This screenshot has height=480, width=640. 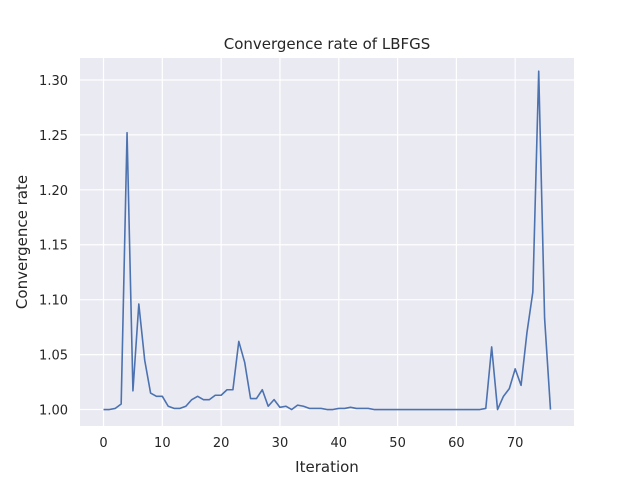 What do you see at coordinates (280, 443) in the screenshot?
I see `x-tick-label: 30` at bounding box center [280, 443].